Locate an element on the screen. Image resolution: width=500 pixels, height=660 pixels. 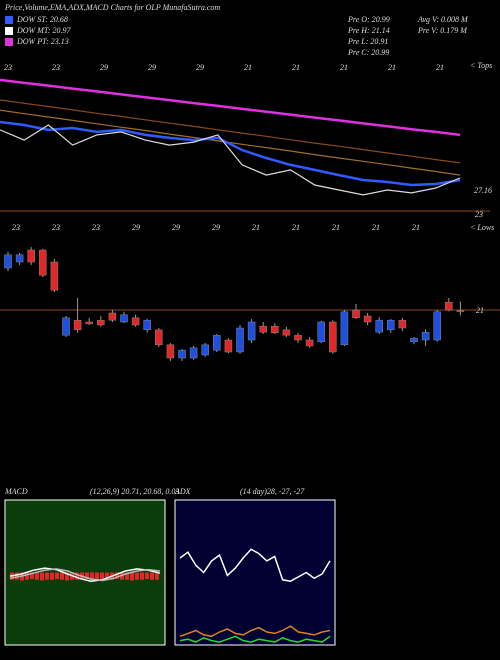
legend-label: DOW PT: 23.13 is located at coordinates (42, 41).